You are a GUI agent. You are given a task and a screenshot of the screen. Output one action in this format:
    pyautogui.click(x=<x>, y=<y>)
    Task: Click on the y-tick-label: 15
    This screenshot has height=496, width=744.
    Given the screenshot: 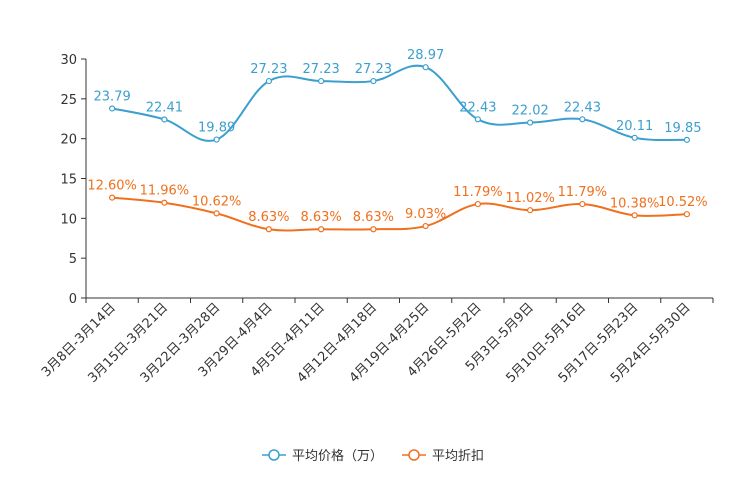 What is the action you would take?
    pyautogui.click(x=68, y=180)
    